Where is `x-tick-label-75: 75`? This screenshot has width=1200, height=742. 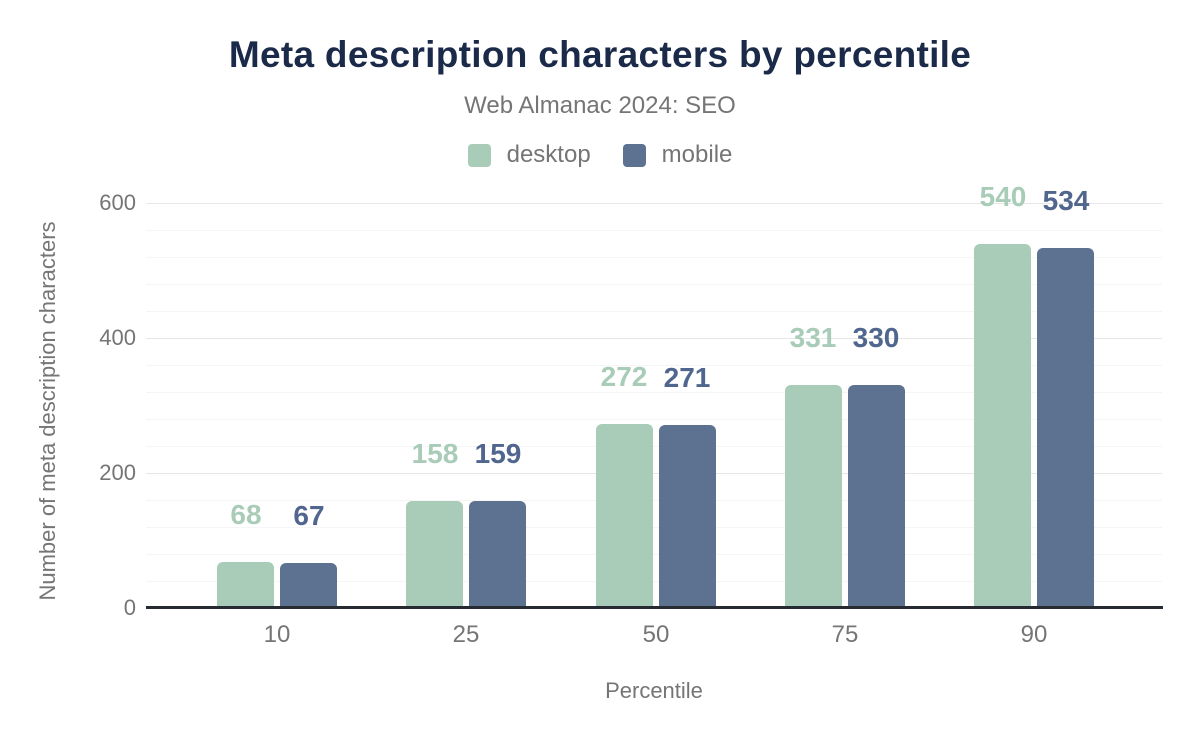
x-tick-label-75: 75 is located at coordinates (845, 634).